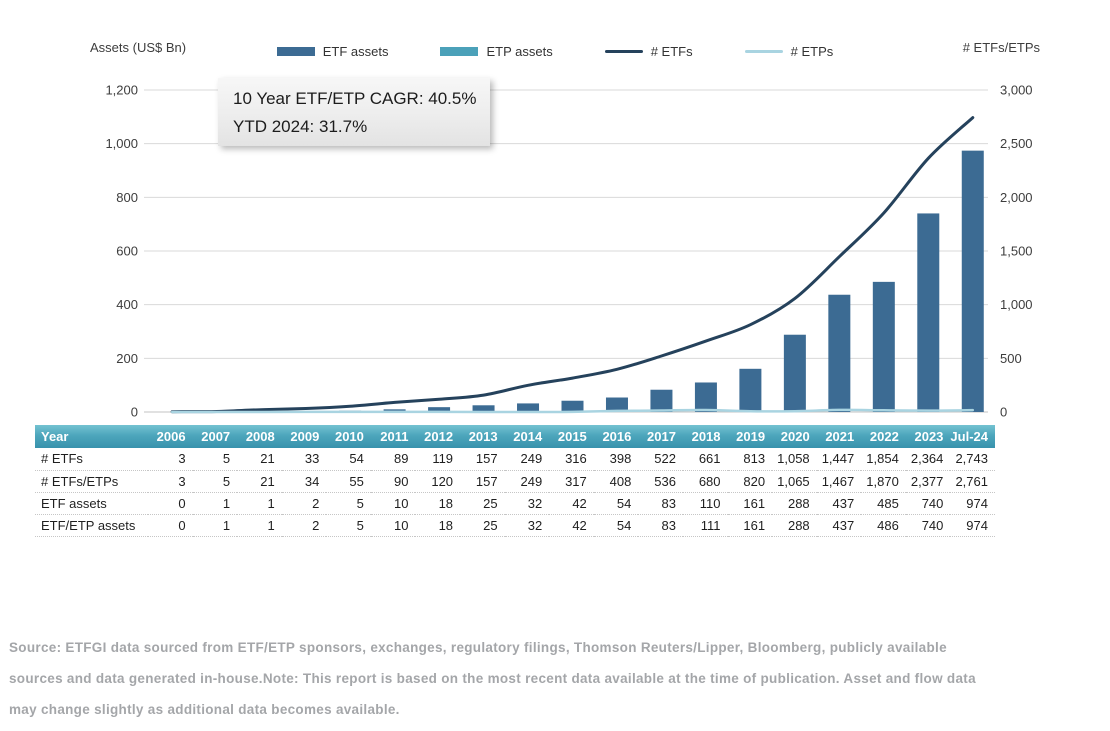 The image size is (1110, 731). I want to click on value-cell: 437, so click(839, 503).